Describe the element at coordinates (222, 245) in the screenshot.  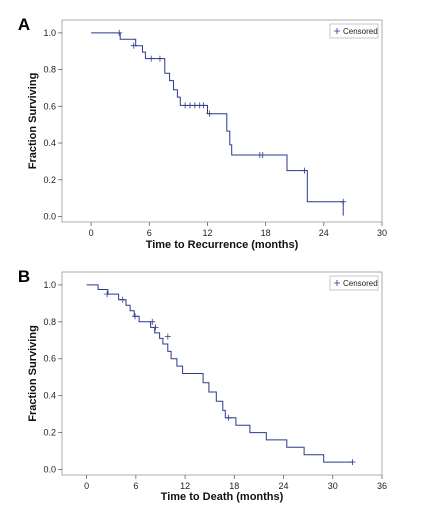
I see `x-axis-title: Time to Recurrence (months)` at that location.